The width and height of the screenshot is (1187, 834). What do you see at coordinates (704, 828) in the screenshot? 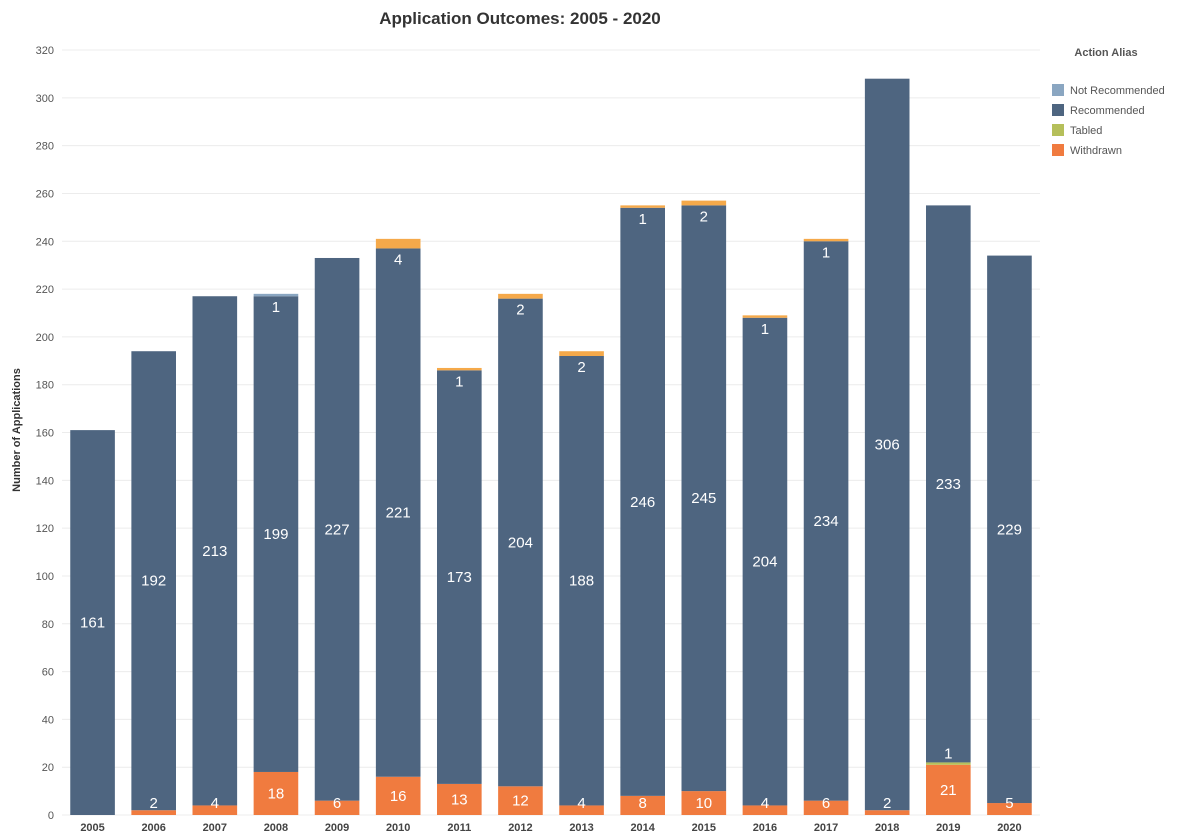
I see `x-tick-label: 2015` at bounding box center [704, 828].